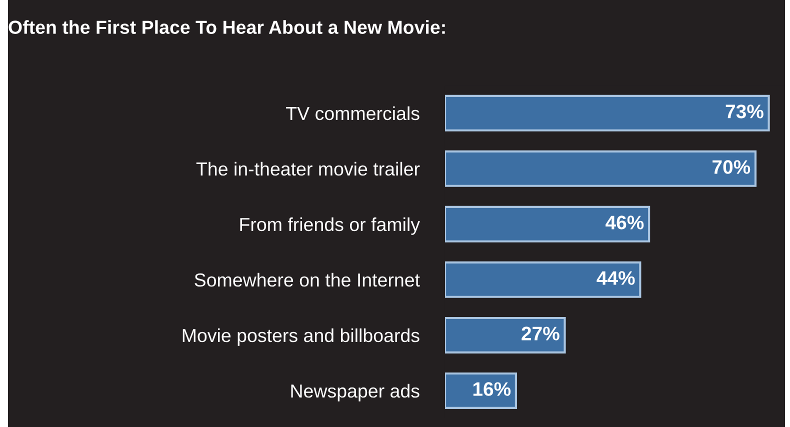 This screenshot has width=790, height=427. What do you see at coordinates (355, 393) in the screenshot?
I see `y-tick-label: Newspaper ads` at bounding box center [355, 393].